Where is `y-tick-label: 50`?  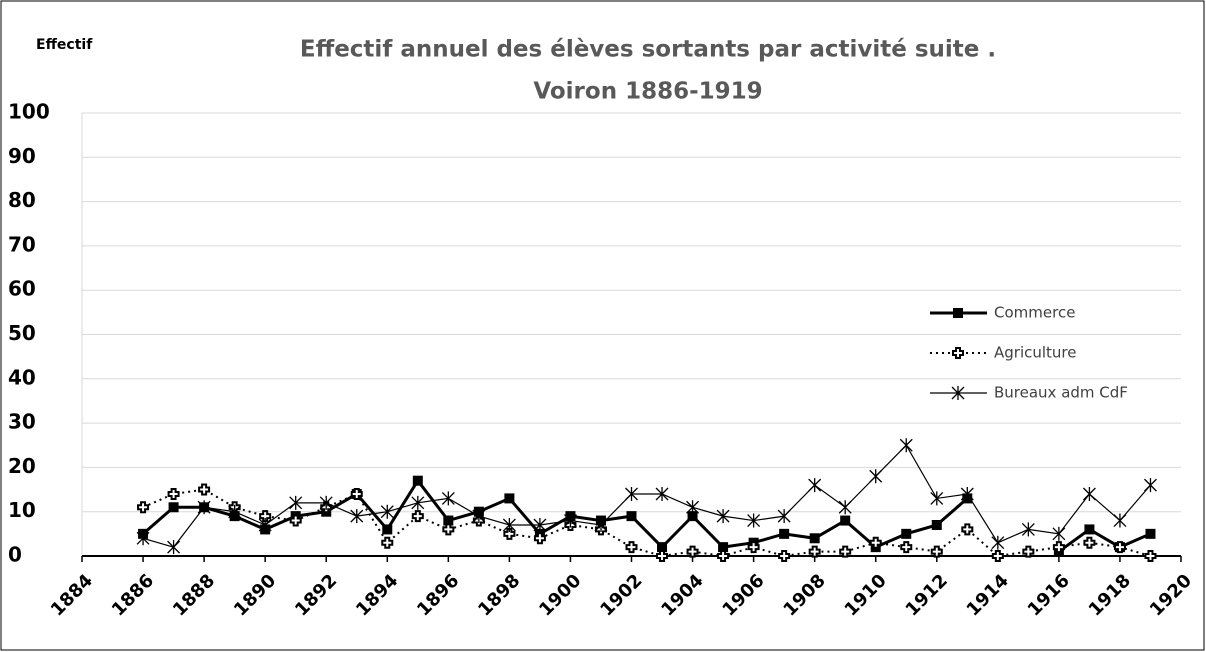 y-tick-label: 50 is located at coordinates (22, 333).